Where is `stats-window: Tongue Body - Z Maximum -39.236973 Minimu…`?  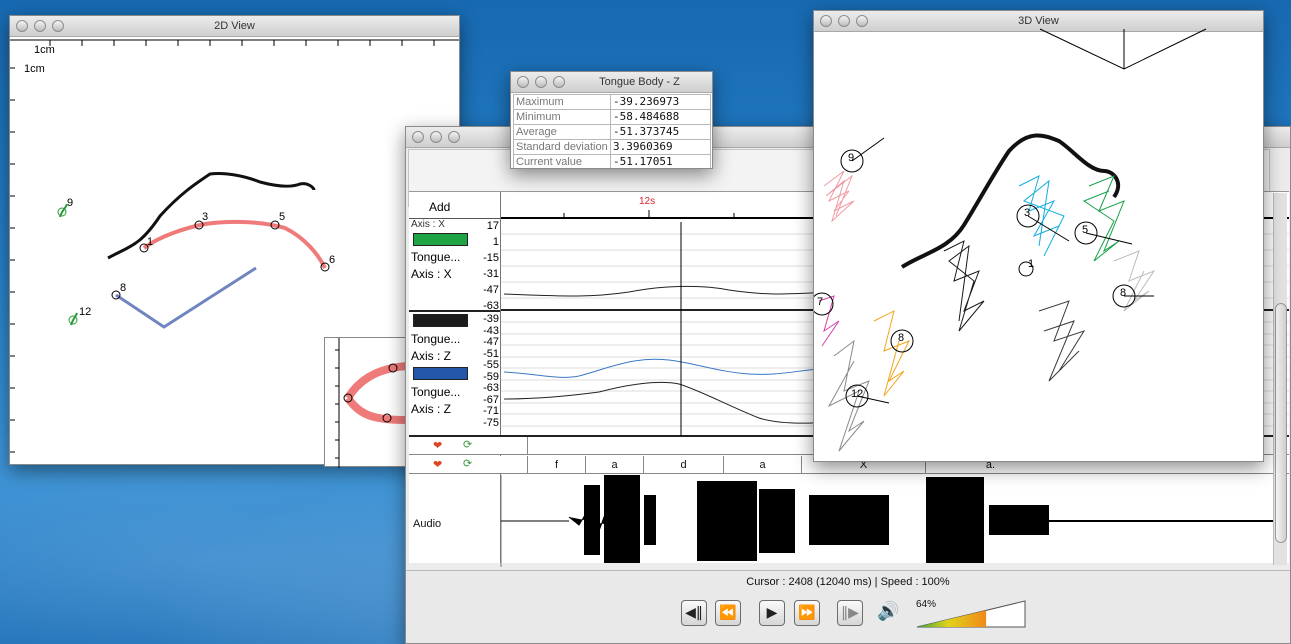
stats-window: Tongue Body - Z Maximum -39.236973 Minimu… is located at coordinates (611, 120).